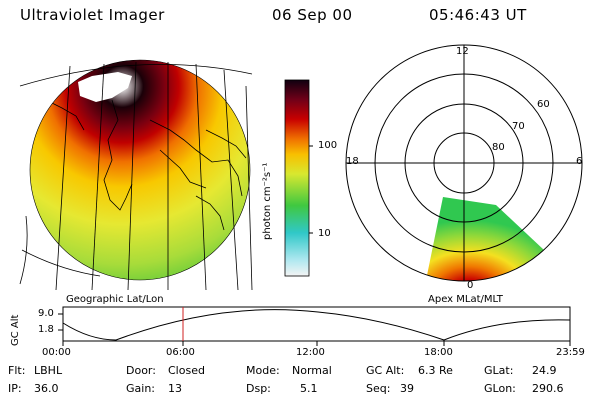  Describe the element at coordinates (140, 388) in the screenshot. I see `gain-label: Gain:` at that location.